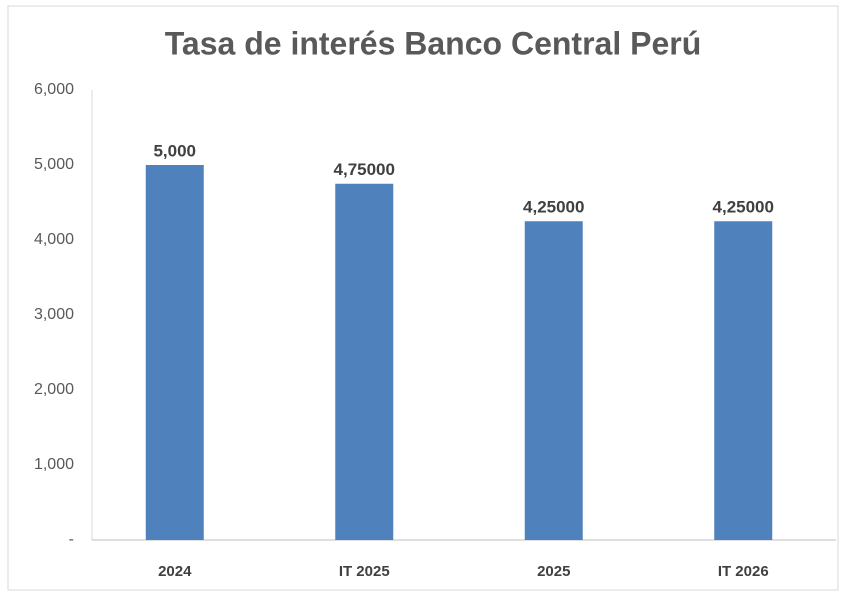 Image resolution: width=846 pixels, height=594 pixels. Describe the element at coordinates (54, 464) in the screenshot. I see `y-tick-label: 1,000` at that location.